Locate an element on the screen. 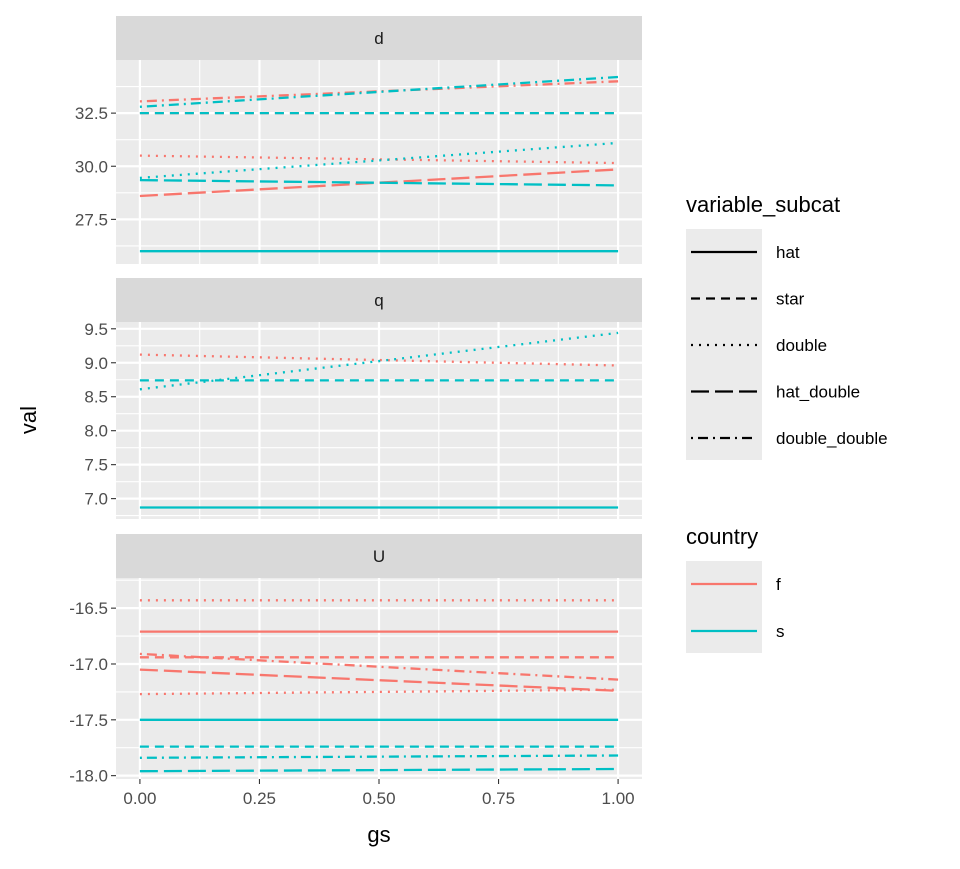  facet-strip-label: d is located at coordinates (378, 38).